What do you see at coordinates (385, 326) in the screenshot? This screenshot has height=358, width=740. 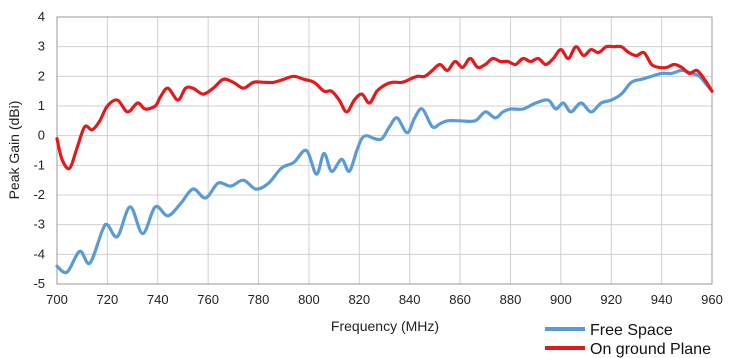 I see `x-axis-title: Frequency (MHz)` at bounding box center [385, 326].